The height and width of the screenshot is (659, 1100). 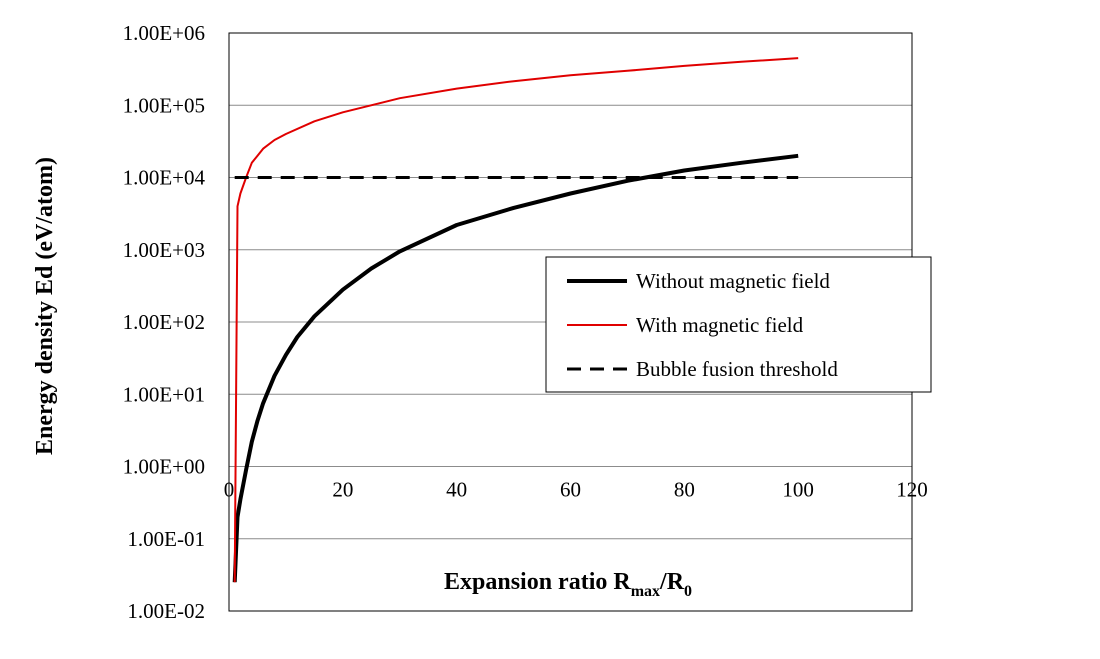 I want to click on x-tick-label: 0, so click(x=229, y=490).